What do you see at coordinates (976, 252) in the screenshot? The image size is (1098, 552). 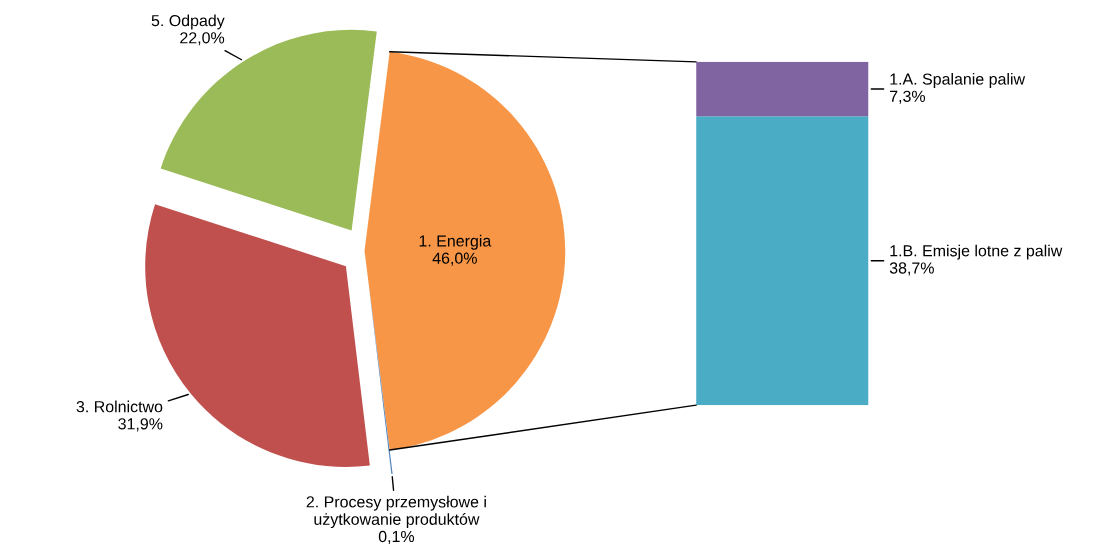 I see `series-label: 1.B. Emisje lotne z paliw` at bounding box center [976, 252].